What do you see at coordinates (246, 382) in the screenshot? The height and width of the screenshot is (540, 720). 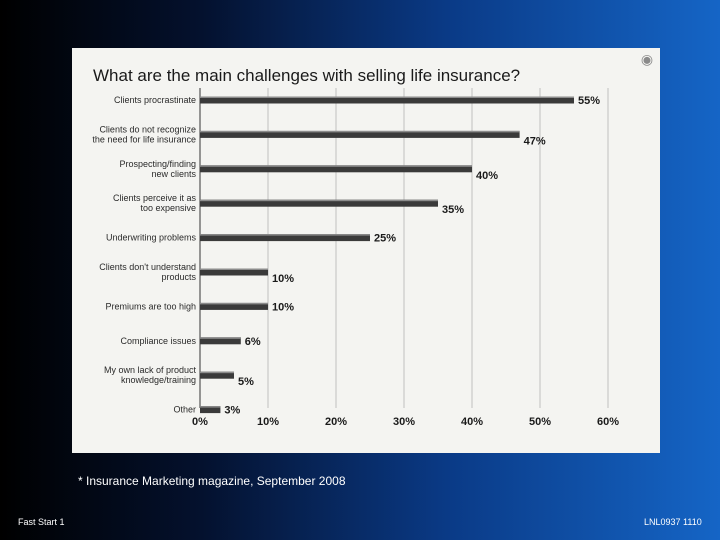 I see `value-label: 5%` at bounding box center [246, 382].